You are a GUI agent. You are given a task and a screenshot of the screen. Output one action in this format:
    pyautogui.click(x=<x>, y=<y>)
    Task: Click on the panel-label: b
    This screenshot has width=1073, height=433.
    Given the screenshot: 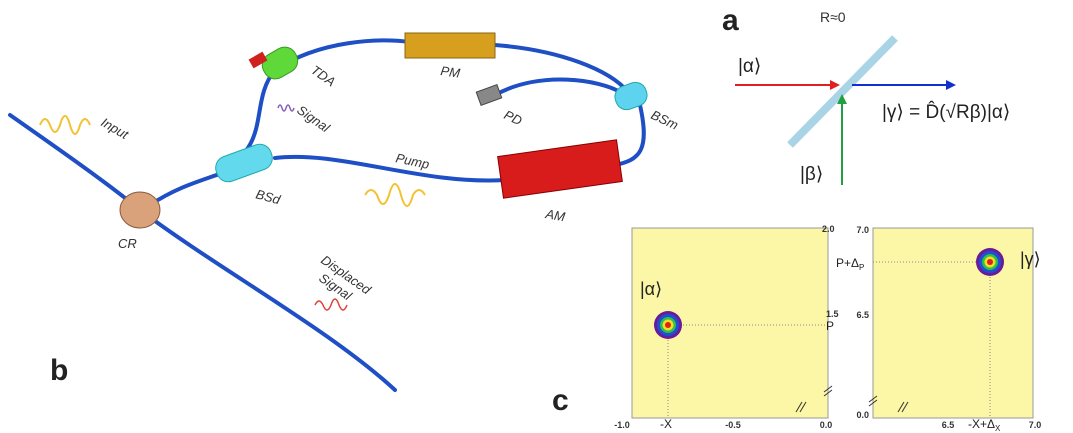 What is the action you would take?
    pyautogui.click(x=59, y=370)
    